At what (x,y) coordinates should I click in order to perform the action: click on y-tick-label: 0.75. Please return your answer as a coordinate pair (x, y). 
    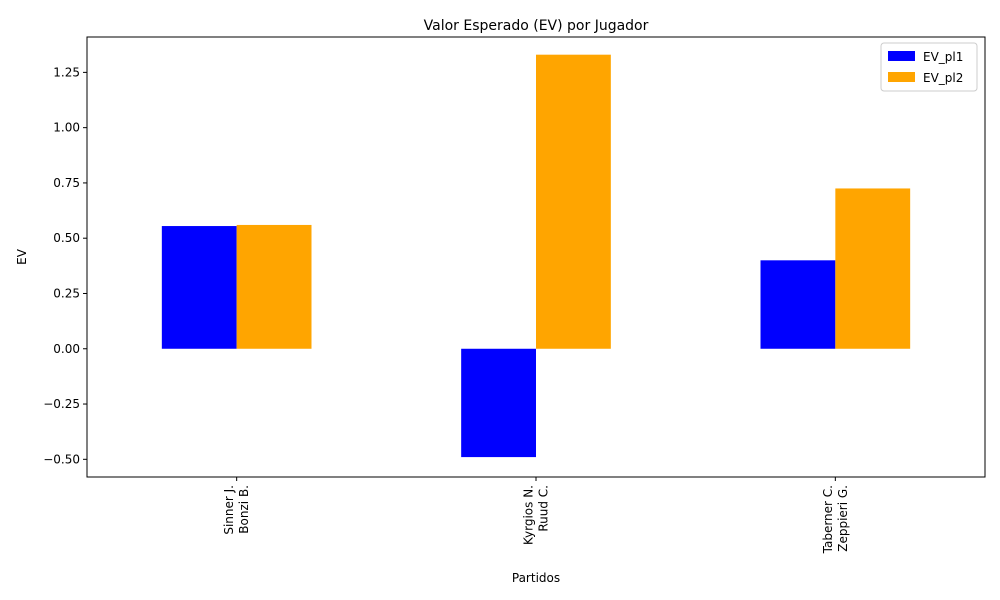
    Looking at the image, I should click on (66, 183).